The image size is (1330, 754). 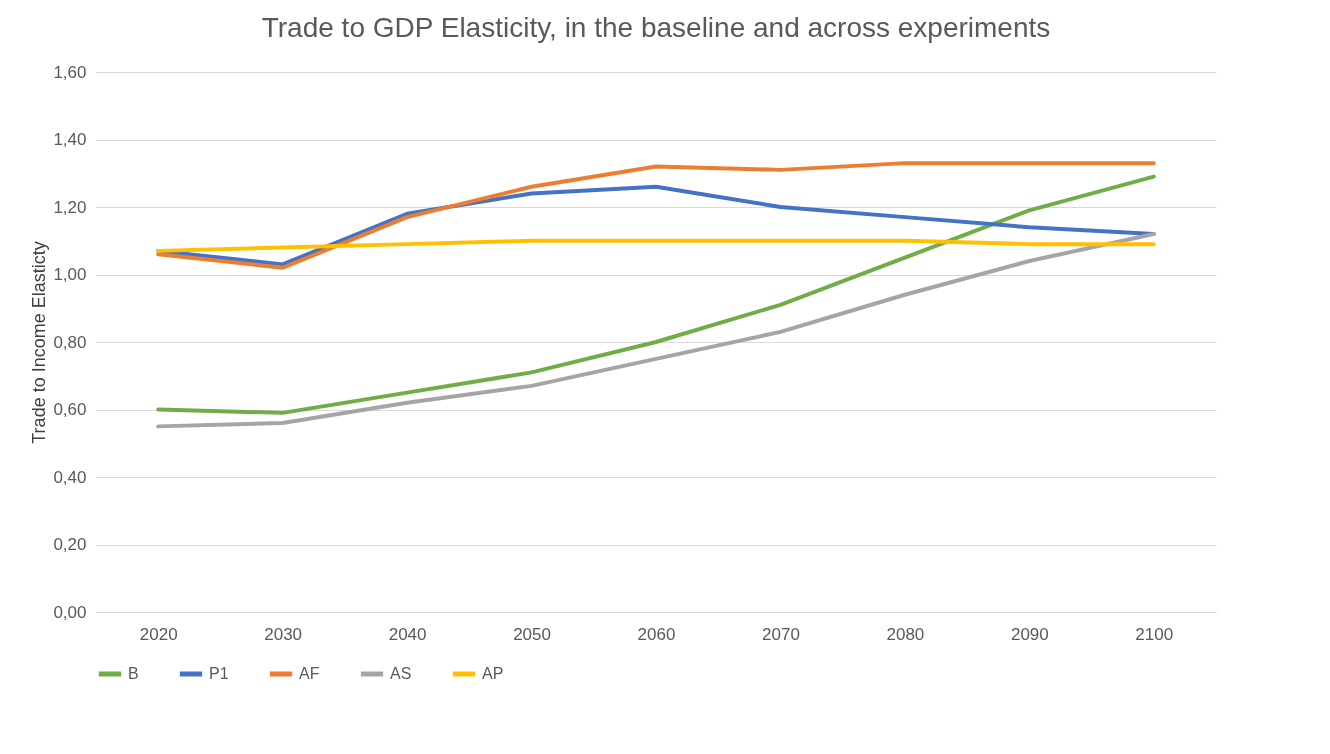 I want to click on y-axis-title: Trade to Income Elasticty, so click(x=39, y=342).